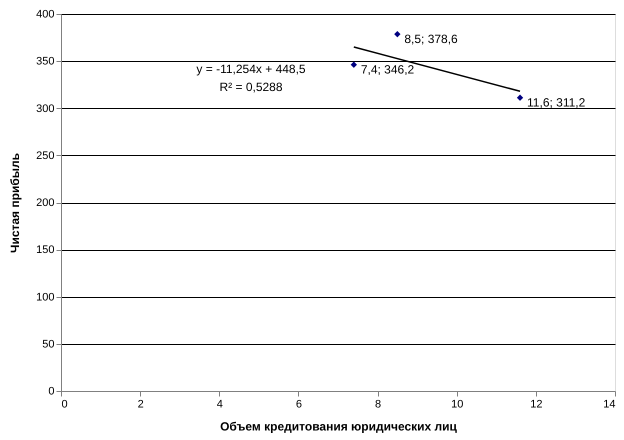  Describe the element at coordinates (251, 87) in the screenshot. I see `annotation: R² = 0,5288` at that location.